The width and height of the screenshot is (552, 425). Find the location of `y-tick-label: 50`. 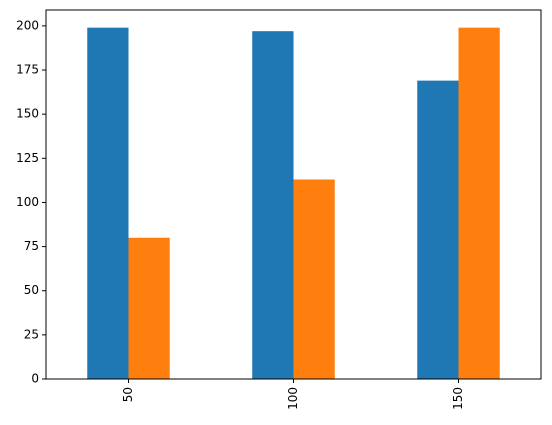

y-tick-label: 50 is located at coordinates (31, 290).